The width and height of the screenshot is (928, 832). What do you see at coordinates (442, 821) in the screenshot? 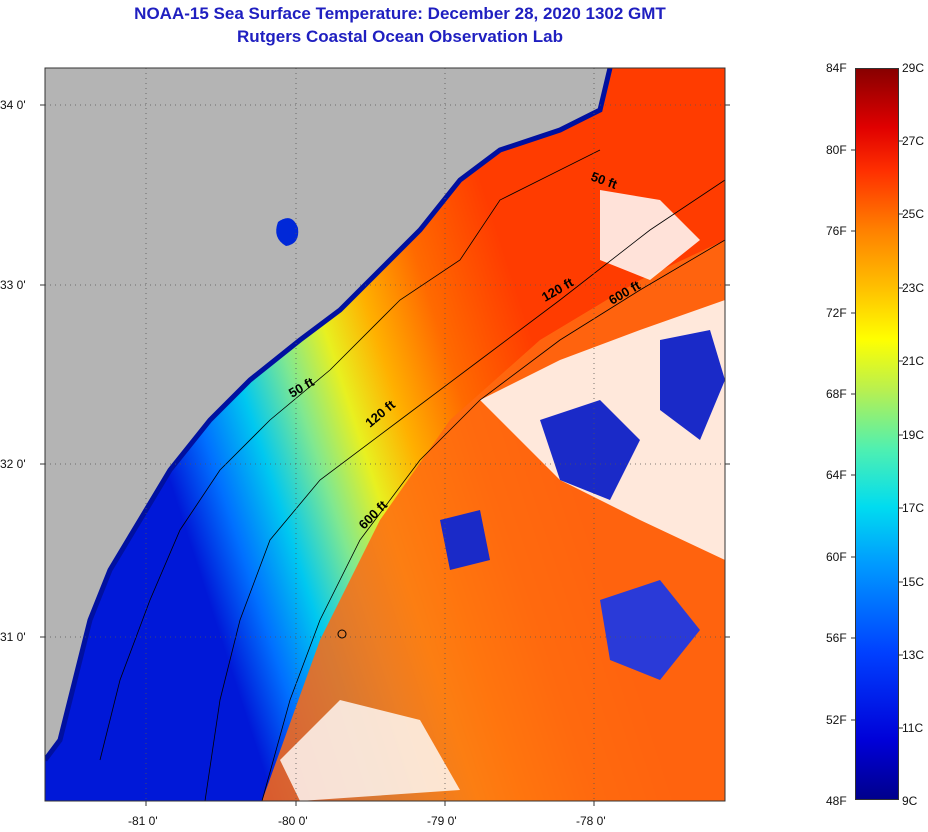
I see `lon-label-79: -79 0'` at bounding box center [442, 821].